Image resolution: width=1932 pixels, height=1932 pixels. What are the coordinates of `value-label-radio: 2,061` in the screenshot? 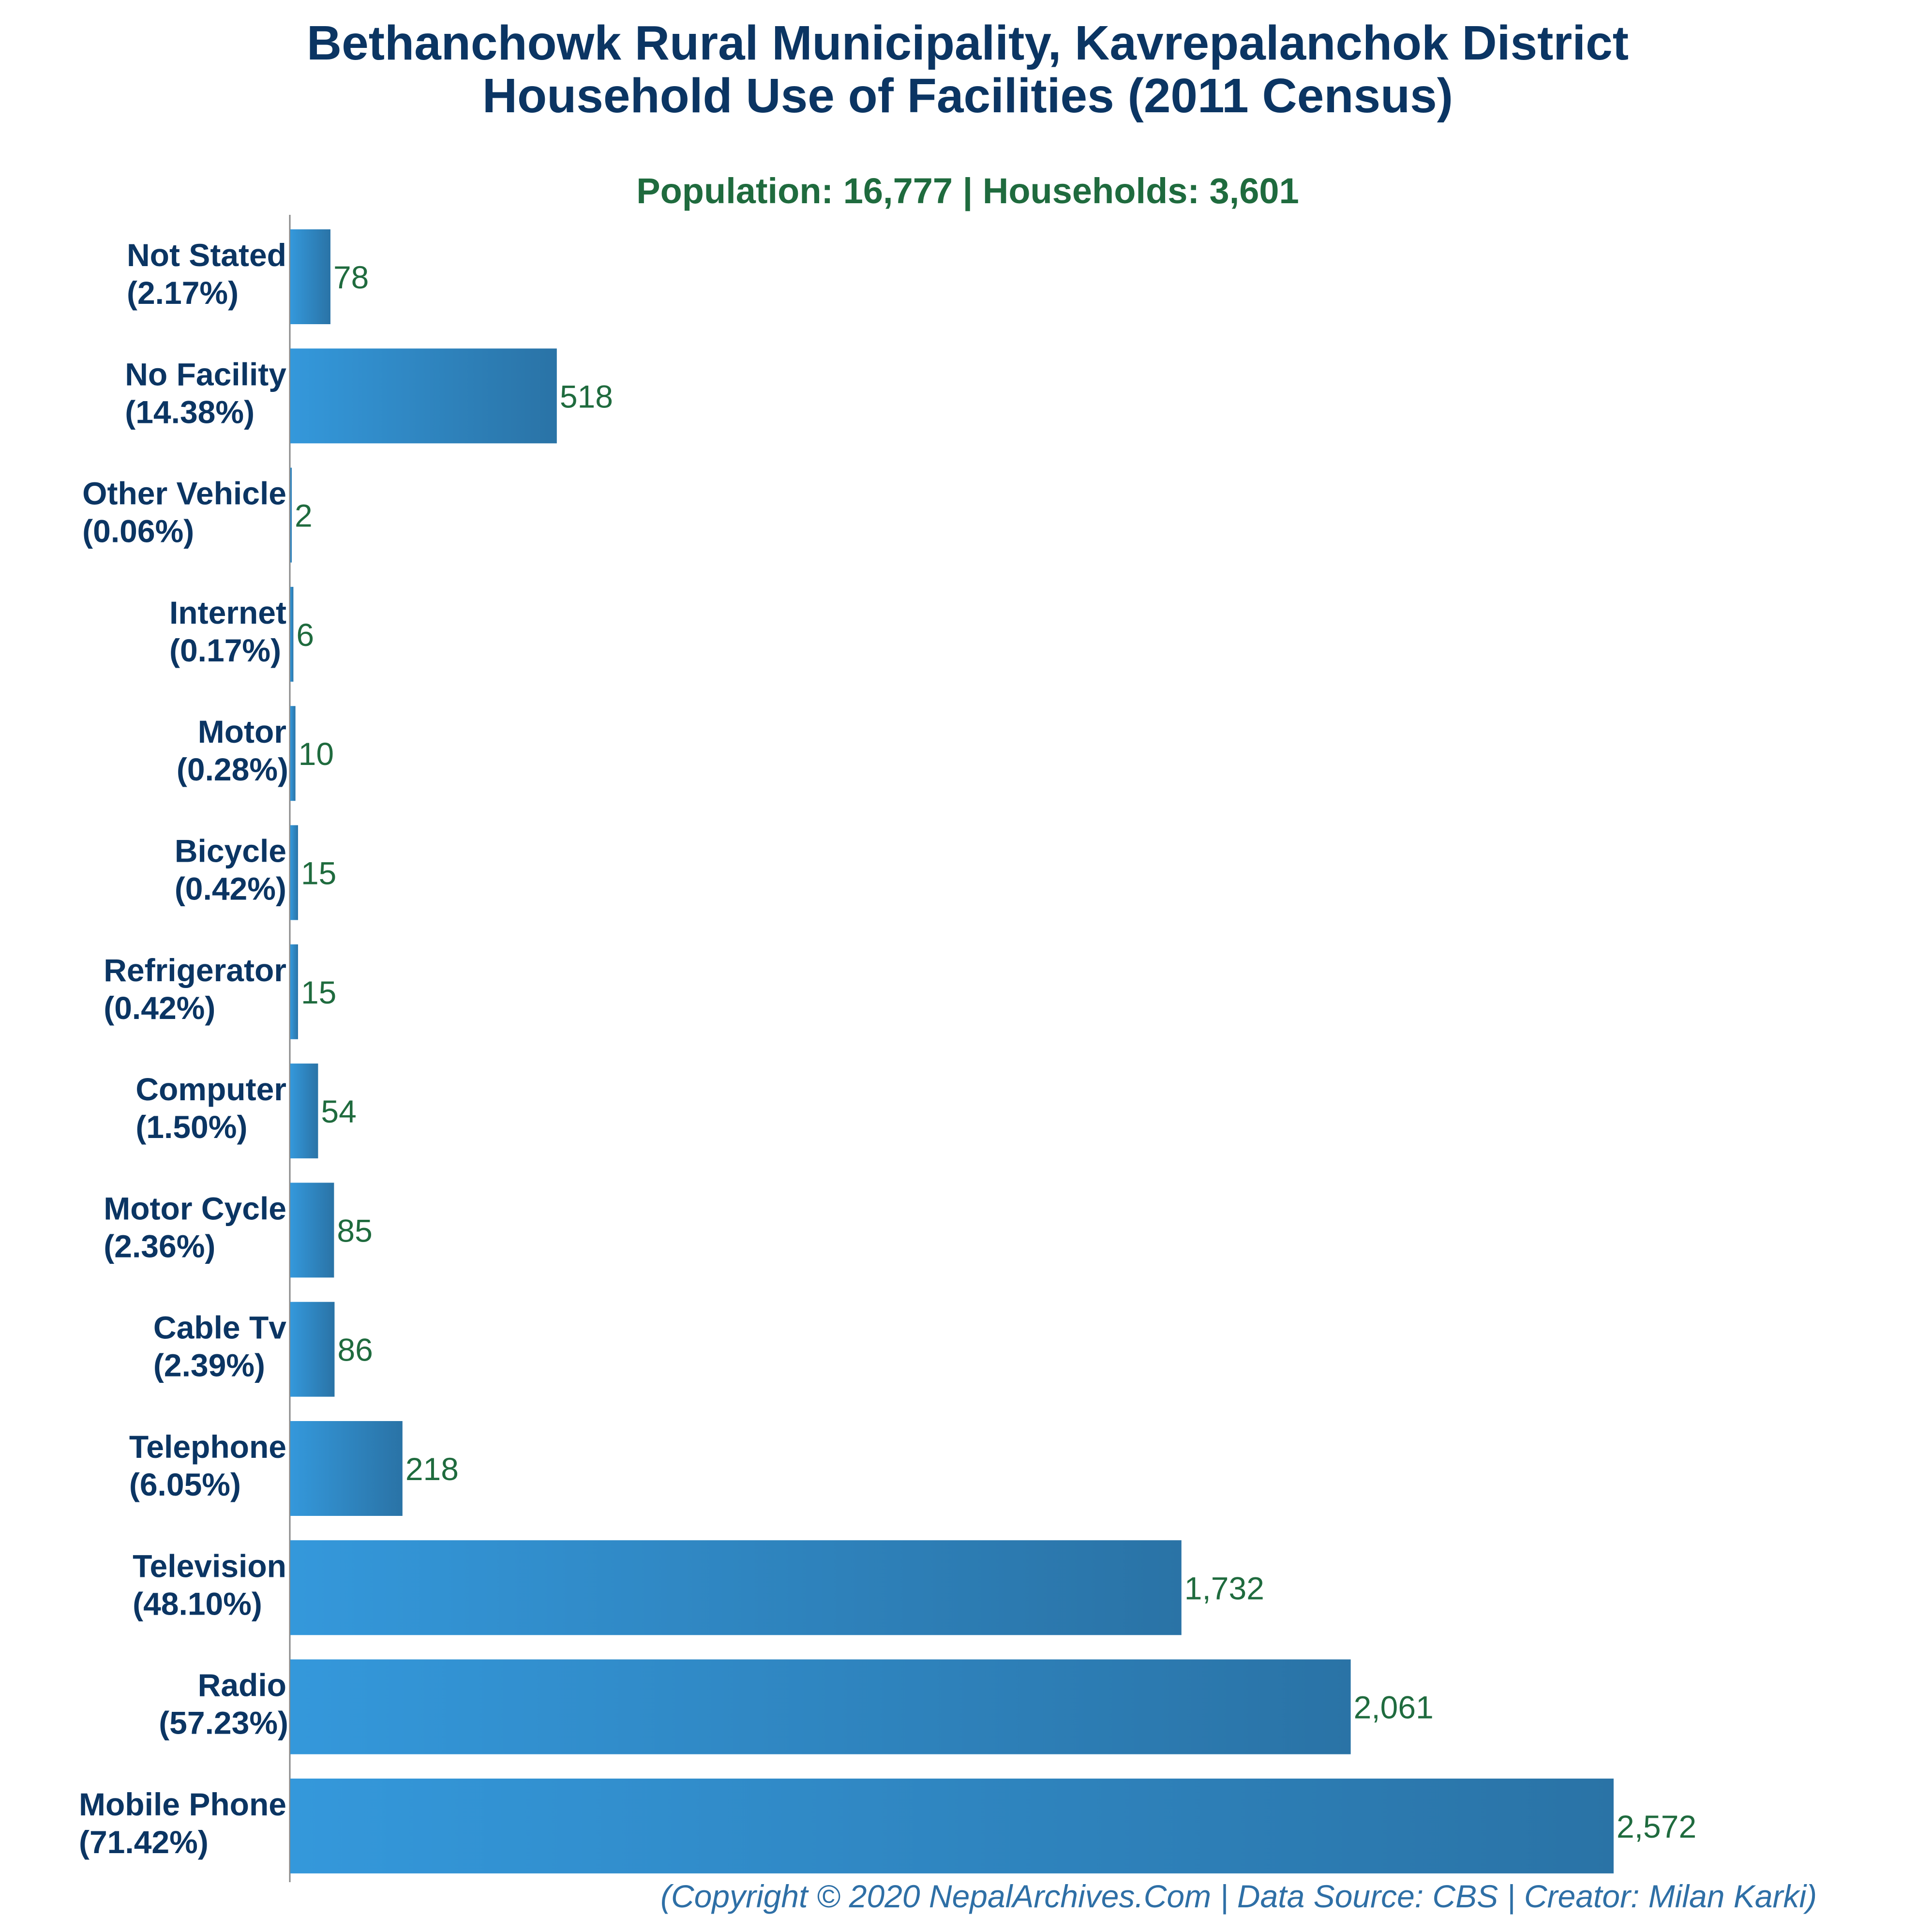 It's located at (1394, 1707).